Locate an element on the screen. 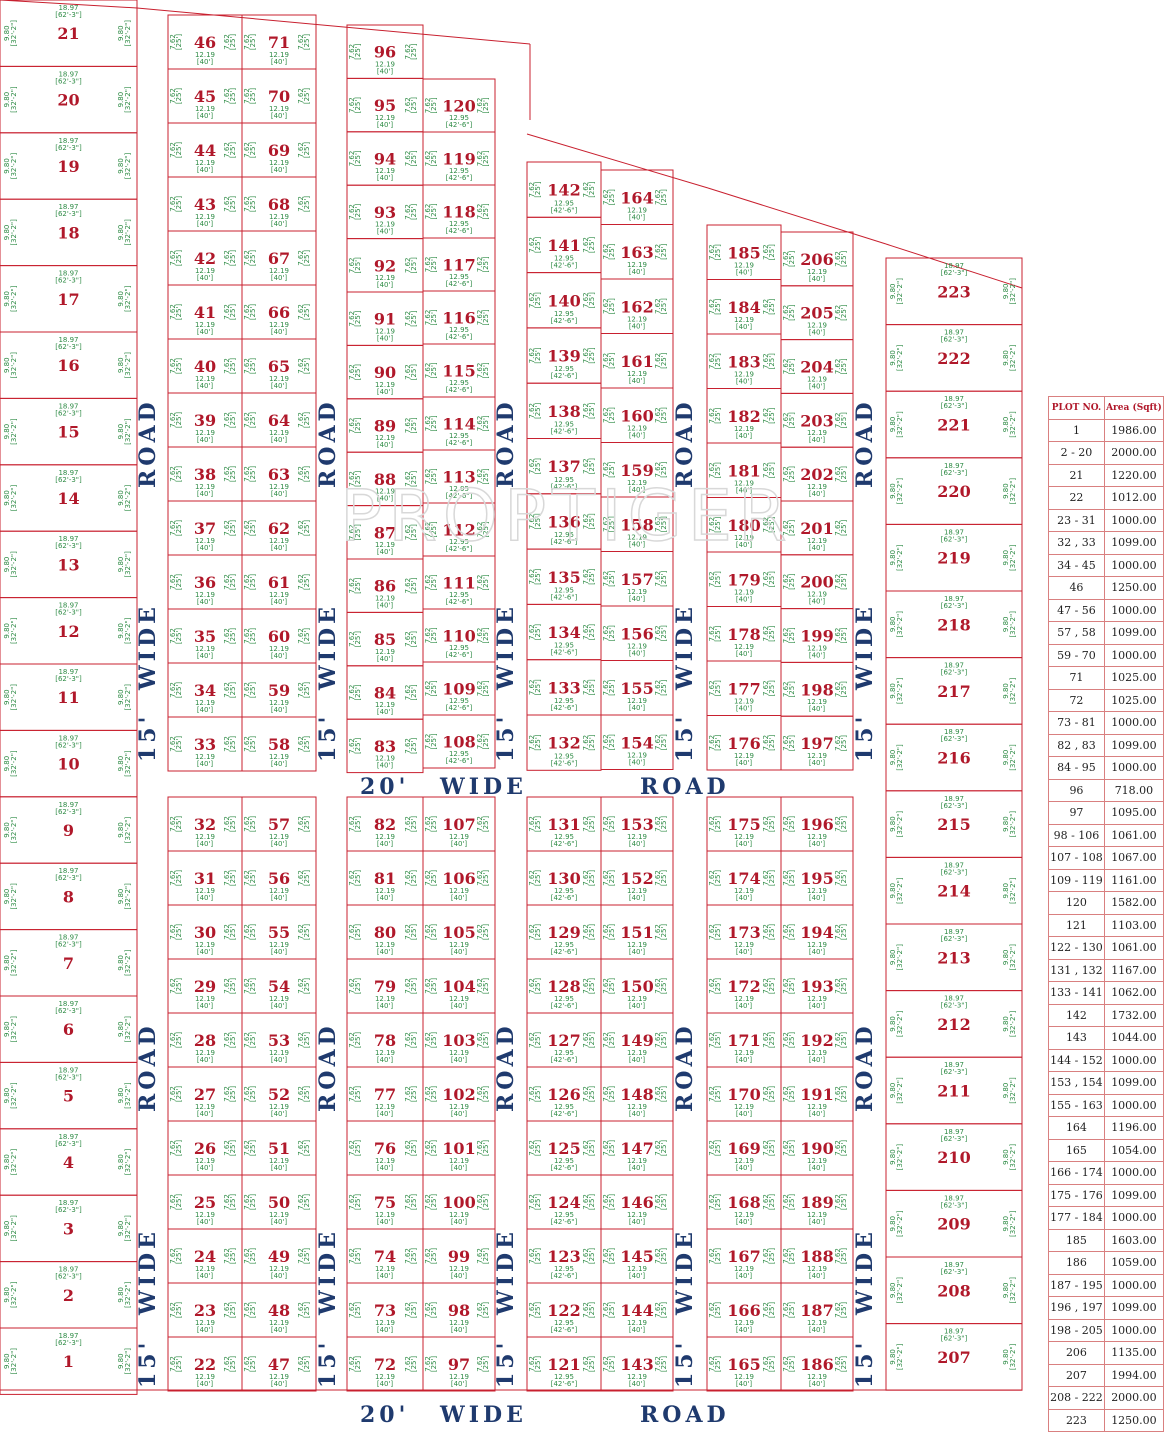  plot-range-cell: 143 is located at coordinates (1076, 1038).